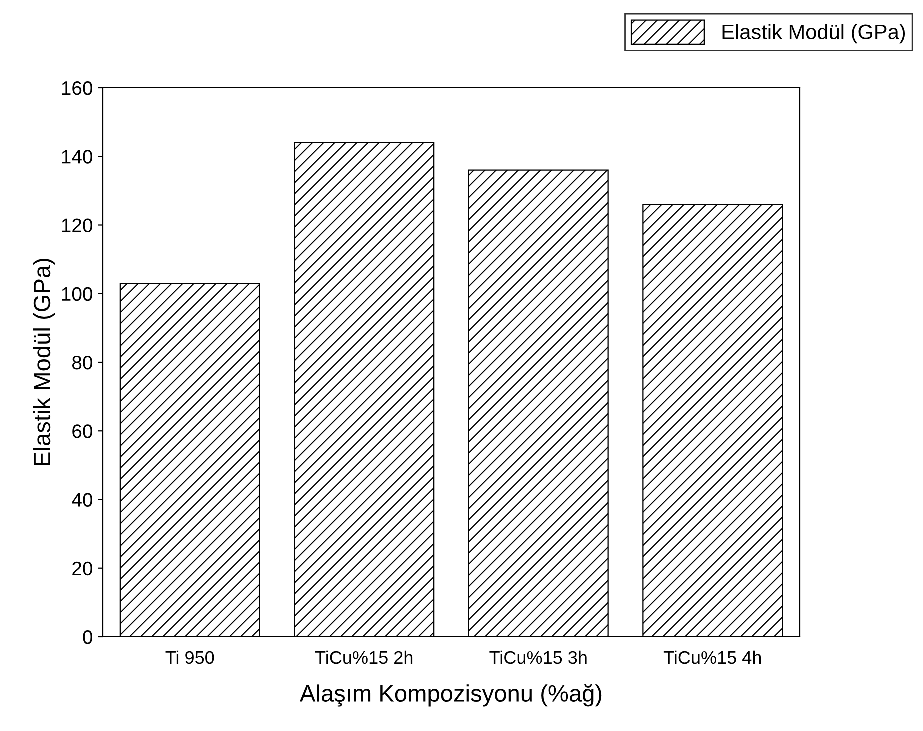 This screenshot has height=731, width=923. I want to click on y-tick-label: 140, so click(77, 157).